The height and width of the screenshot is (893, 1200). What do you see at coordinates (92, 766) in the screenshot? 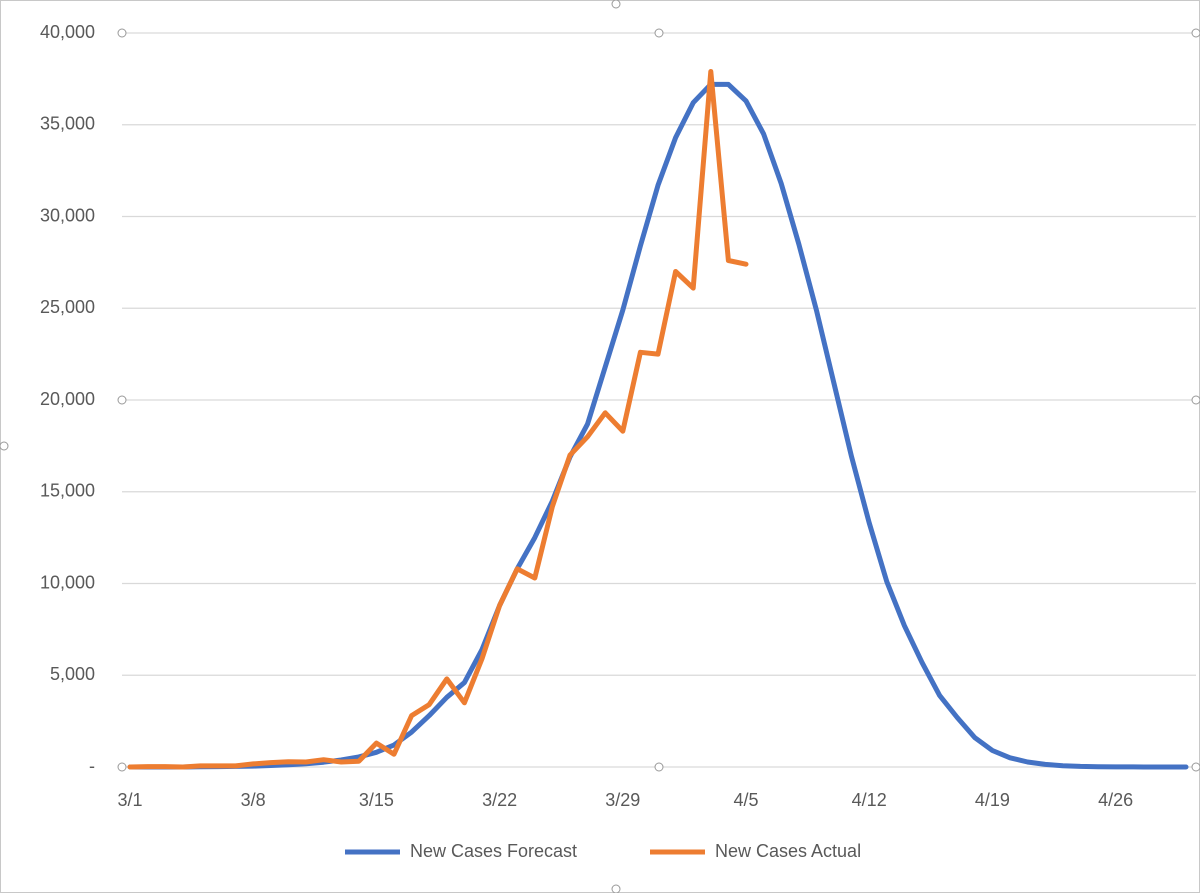
I see `y-tick-label: -` at bounding box center [92, 766].